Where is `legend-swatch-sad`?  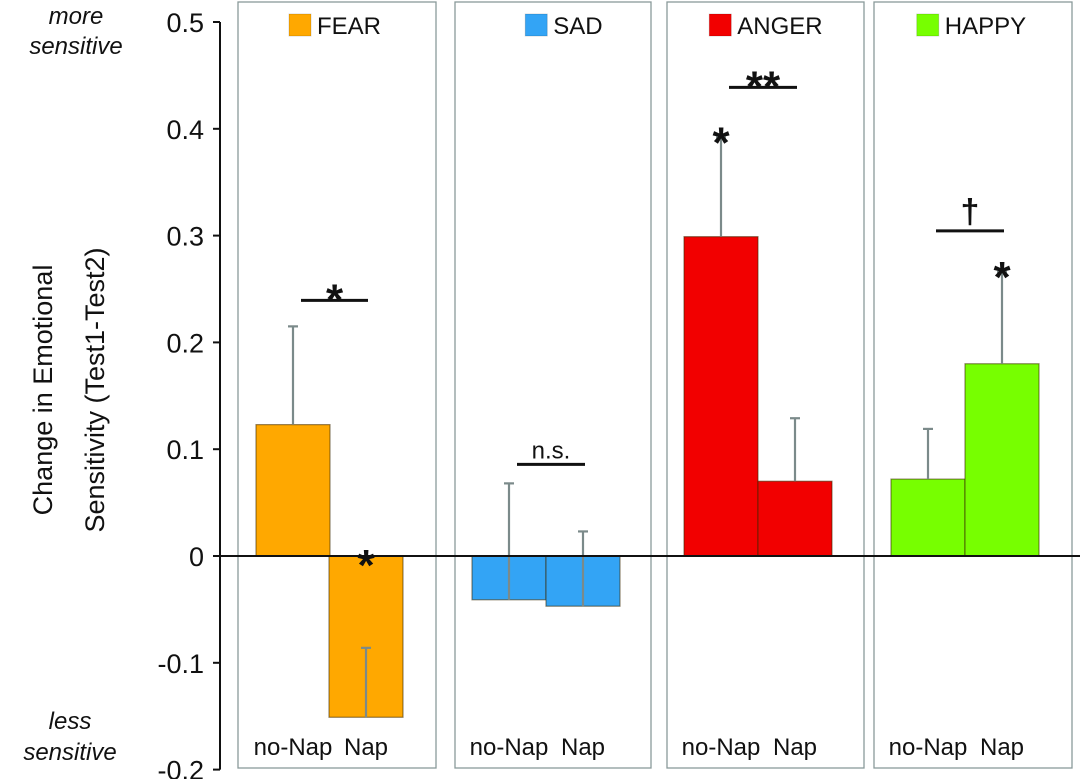
legend-swatch-sad is located at coordinates (536, 25).